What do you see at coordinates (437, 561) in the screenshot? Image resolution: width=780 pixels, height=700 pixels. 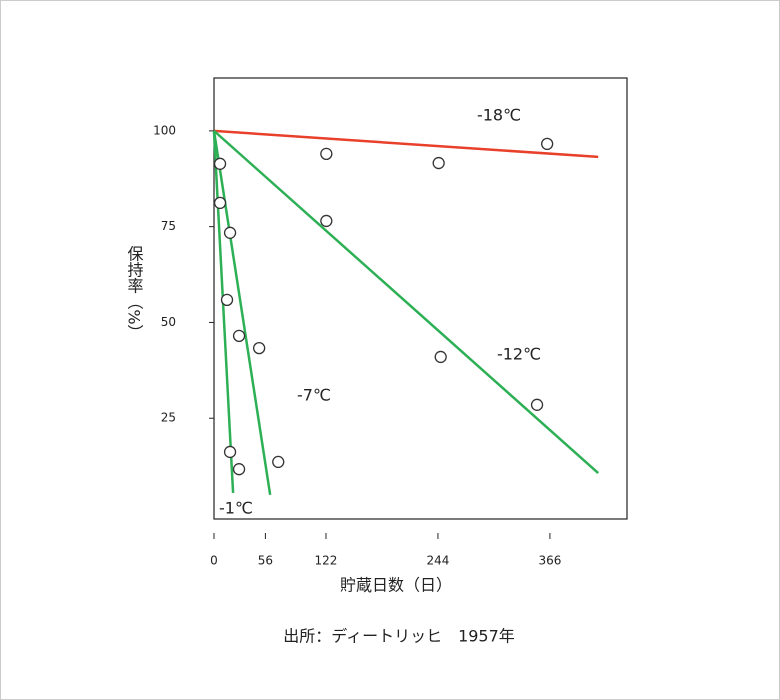 I see `x-tick-label: 244` at bounding box center [437, 561].